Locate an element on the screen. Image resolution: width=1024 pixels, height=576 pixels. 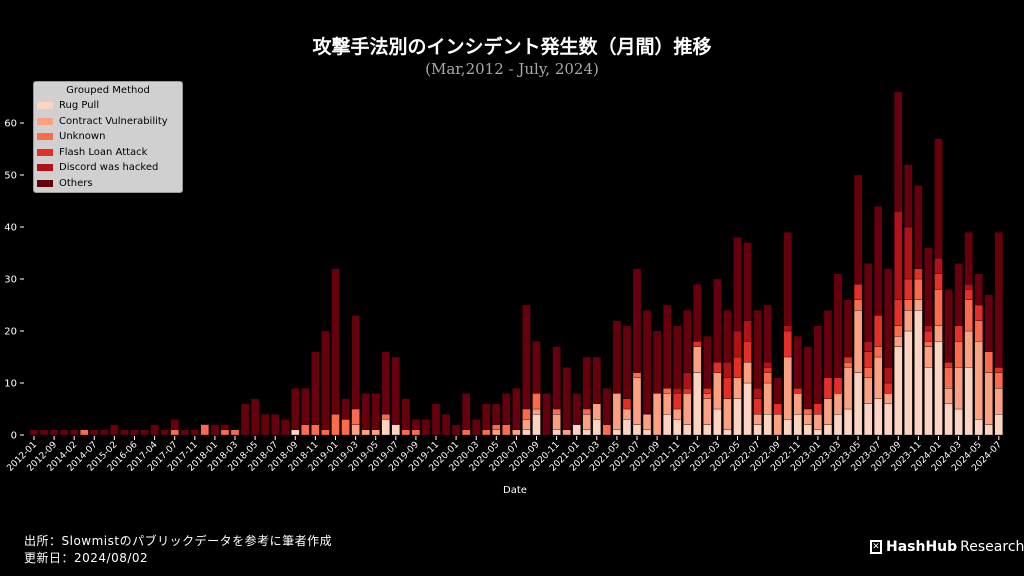
legend-label: Flash Loan Attack is located at coordinates (103, 152).